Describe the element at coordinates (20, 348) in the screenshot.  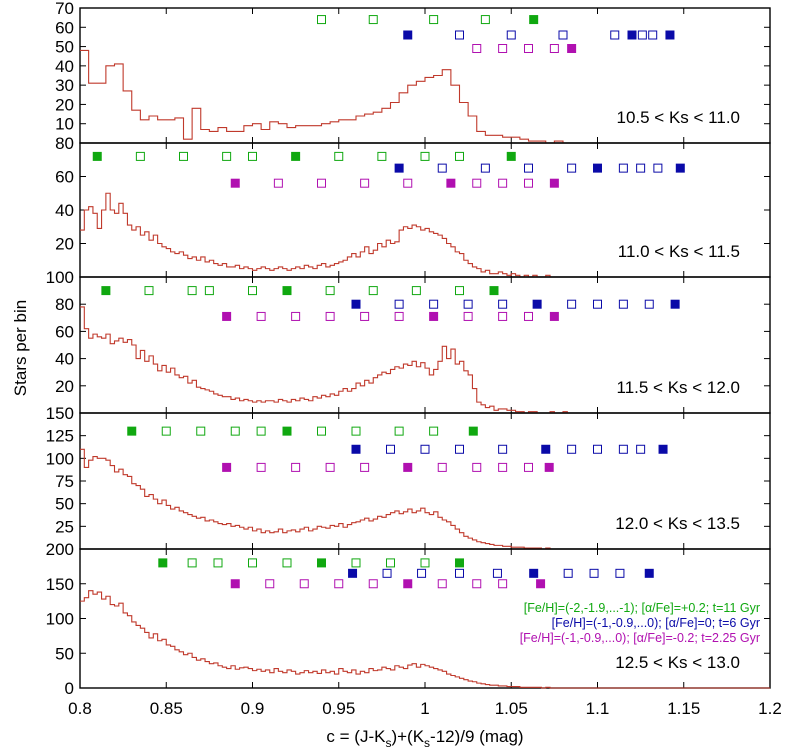
I see `y-axis-title: Stars per bin` at that location.